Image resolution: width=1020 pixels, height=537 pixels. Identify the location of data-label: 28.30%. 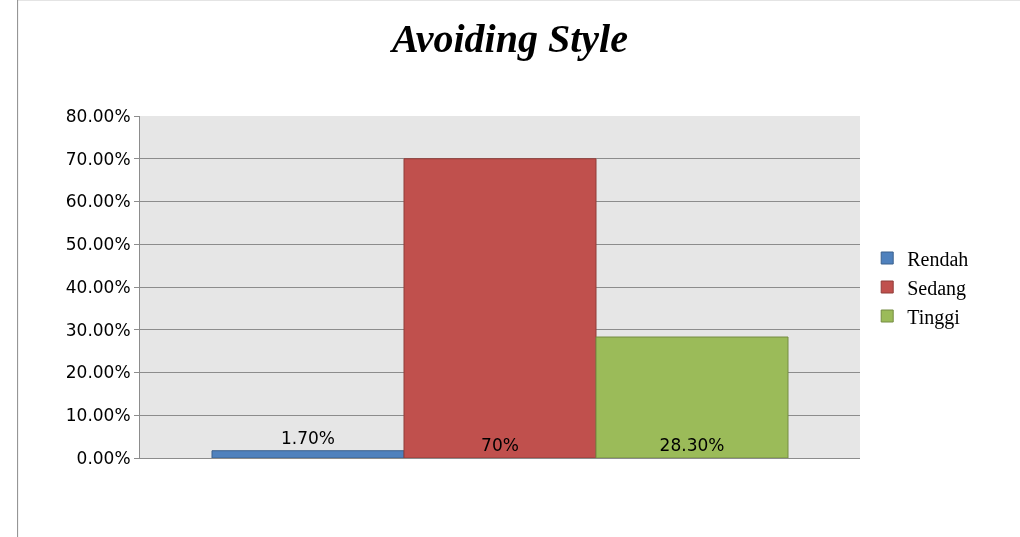
(692, 445).